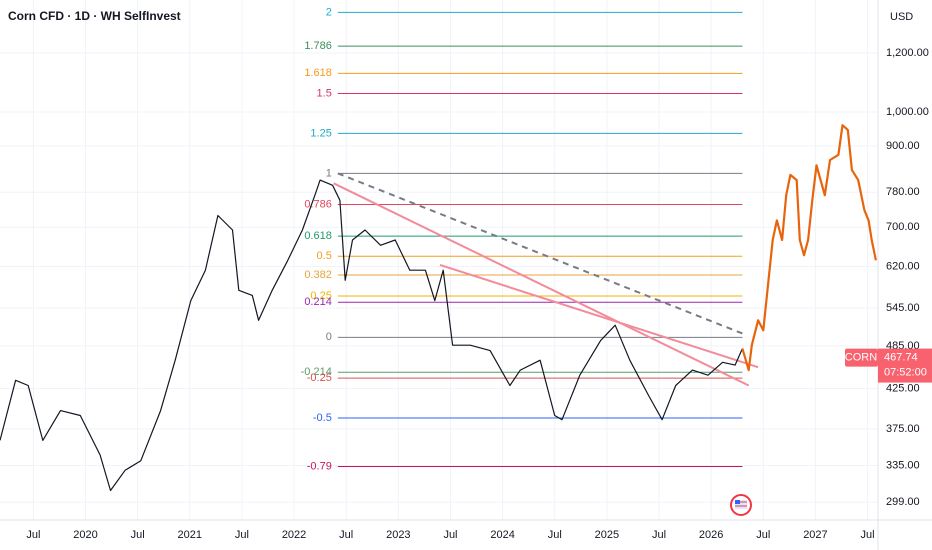 Image resolution: width=932 pixels, height=550 pixels. I want to click on fib-level-label: 1, so click(329, 173).